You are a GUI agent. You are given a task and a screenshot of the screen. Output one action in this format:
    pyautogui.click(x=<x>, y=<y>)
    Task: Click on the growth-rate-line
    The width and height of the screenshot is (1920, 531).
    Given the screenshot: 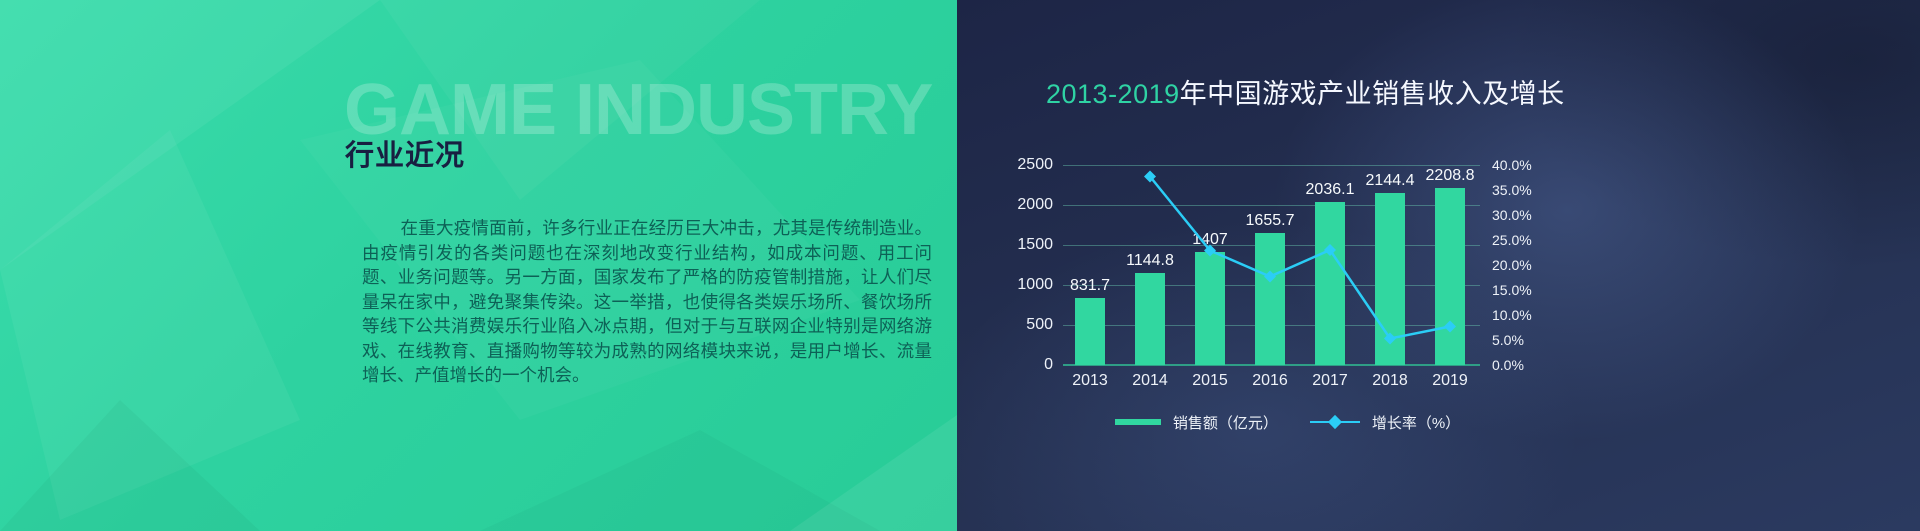 What is the action you would take?
    pyautogui.click(x=1300, y=257)
    